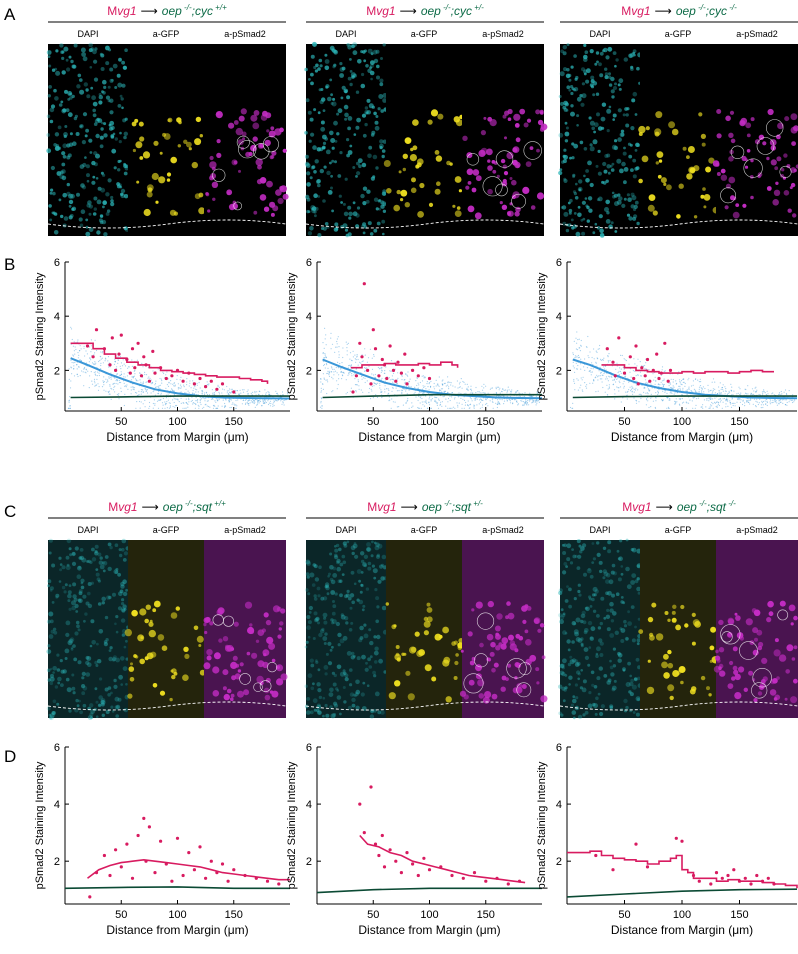  Describe the element at coordinates (682, 422) in the screenshot. I see `x-tick-label: 100` at that location.